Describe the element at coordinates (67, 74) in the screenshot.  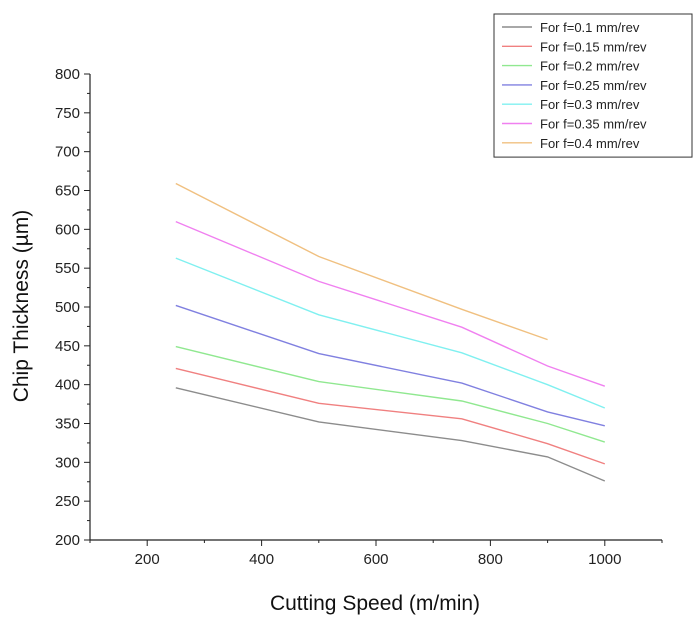
I see `y-tick-label: 800` at that location.